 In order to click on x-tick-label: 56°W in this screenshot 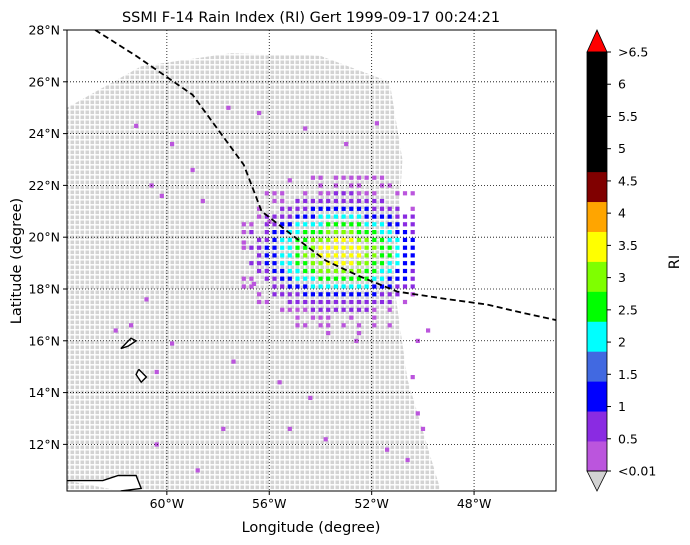, I will do `click(269, 503)`.